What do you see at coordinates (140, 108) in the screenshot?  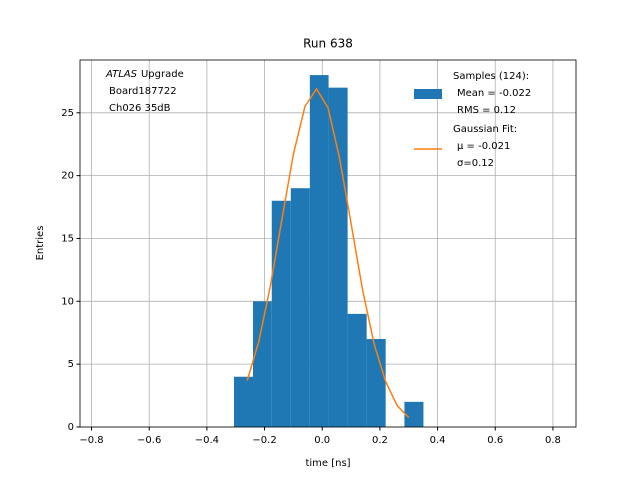 I see `annotation-line: Ch026 35dB` at bounding box center [140, 108].